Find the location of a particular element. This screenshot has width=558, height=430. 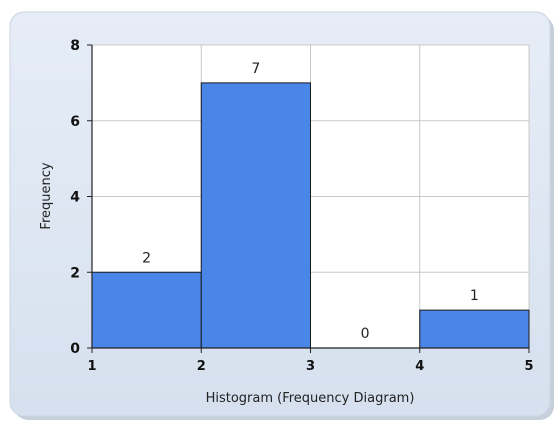

x-tick-label: 5 is located at coordinates (528, 366).